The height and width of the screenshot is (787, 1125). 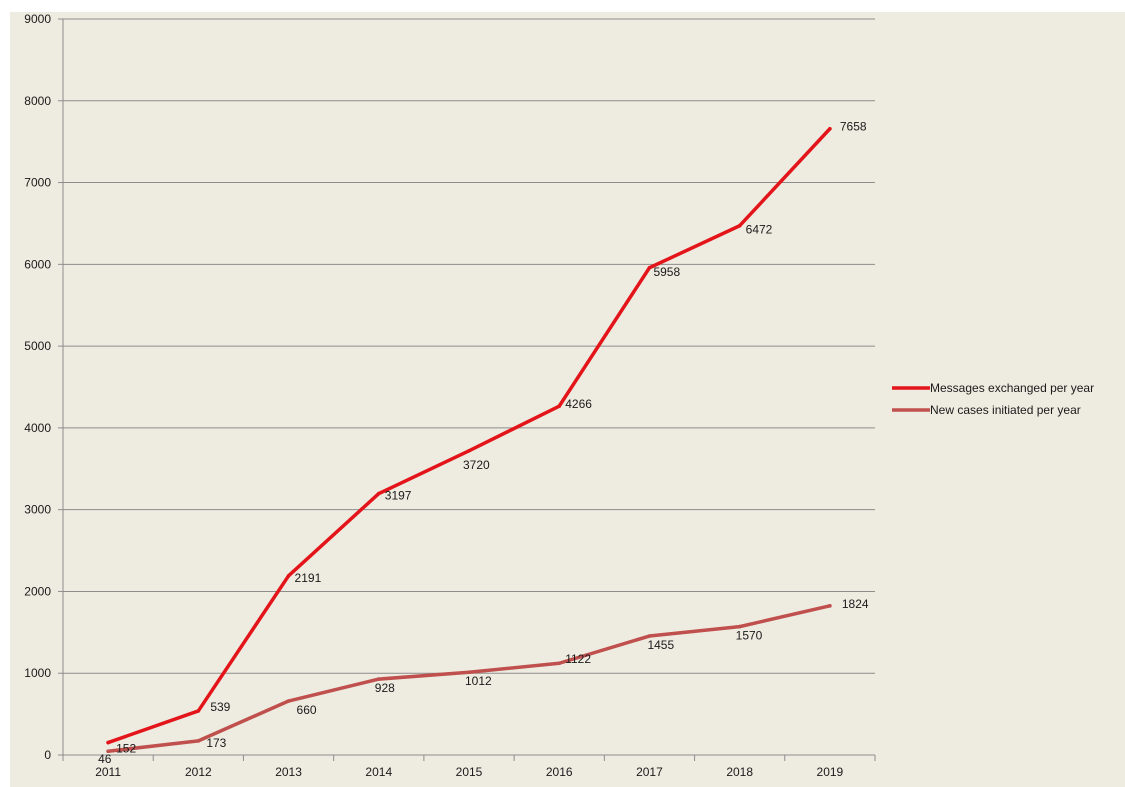 What do you see at coordinates (308, 578) in the screenshot?
I see `data-label: 2191` at bounding box center [308, 578].